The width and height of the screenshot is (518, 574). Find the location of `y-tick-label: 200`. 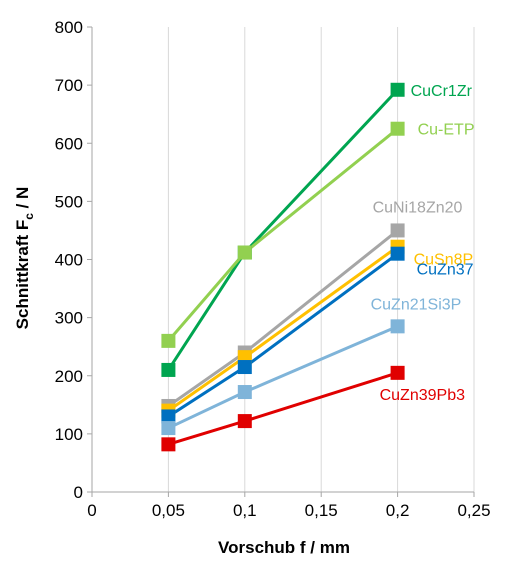

y-tick-label: 200 is located at coordinates (69, 376).